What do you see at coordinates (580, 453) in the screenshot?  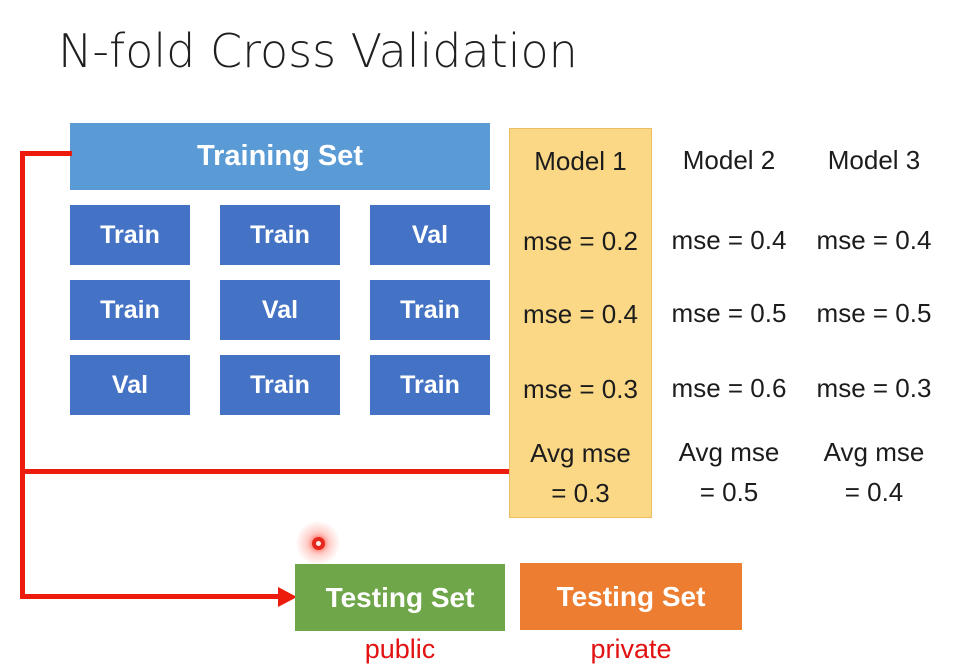 I see `model-1-avg-label: Avg mse` at bounding box center [580, 453].